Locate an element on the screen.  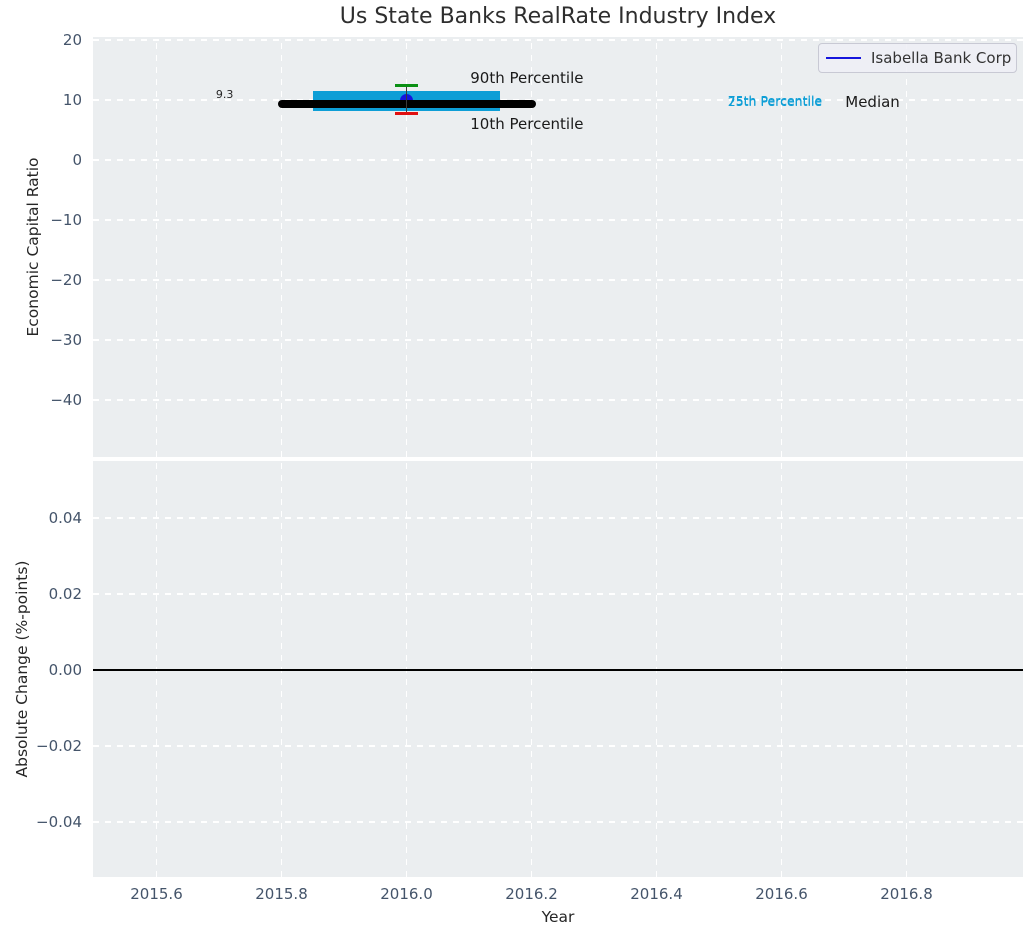
bottom-y-tick-label: −0.02 is located at coordinates (59, 746).